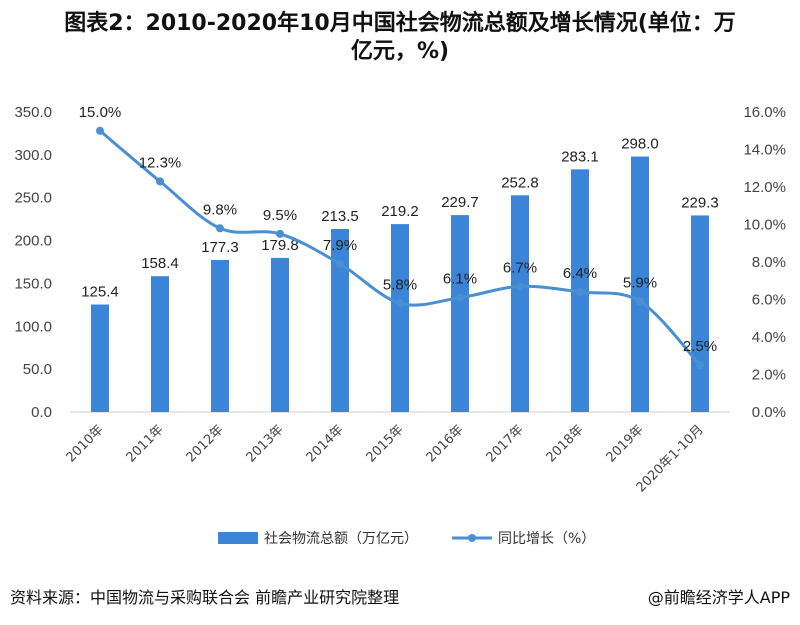  I want to click on x-tick-label: 2019年, so click(625, 443).